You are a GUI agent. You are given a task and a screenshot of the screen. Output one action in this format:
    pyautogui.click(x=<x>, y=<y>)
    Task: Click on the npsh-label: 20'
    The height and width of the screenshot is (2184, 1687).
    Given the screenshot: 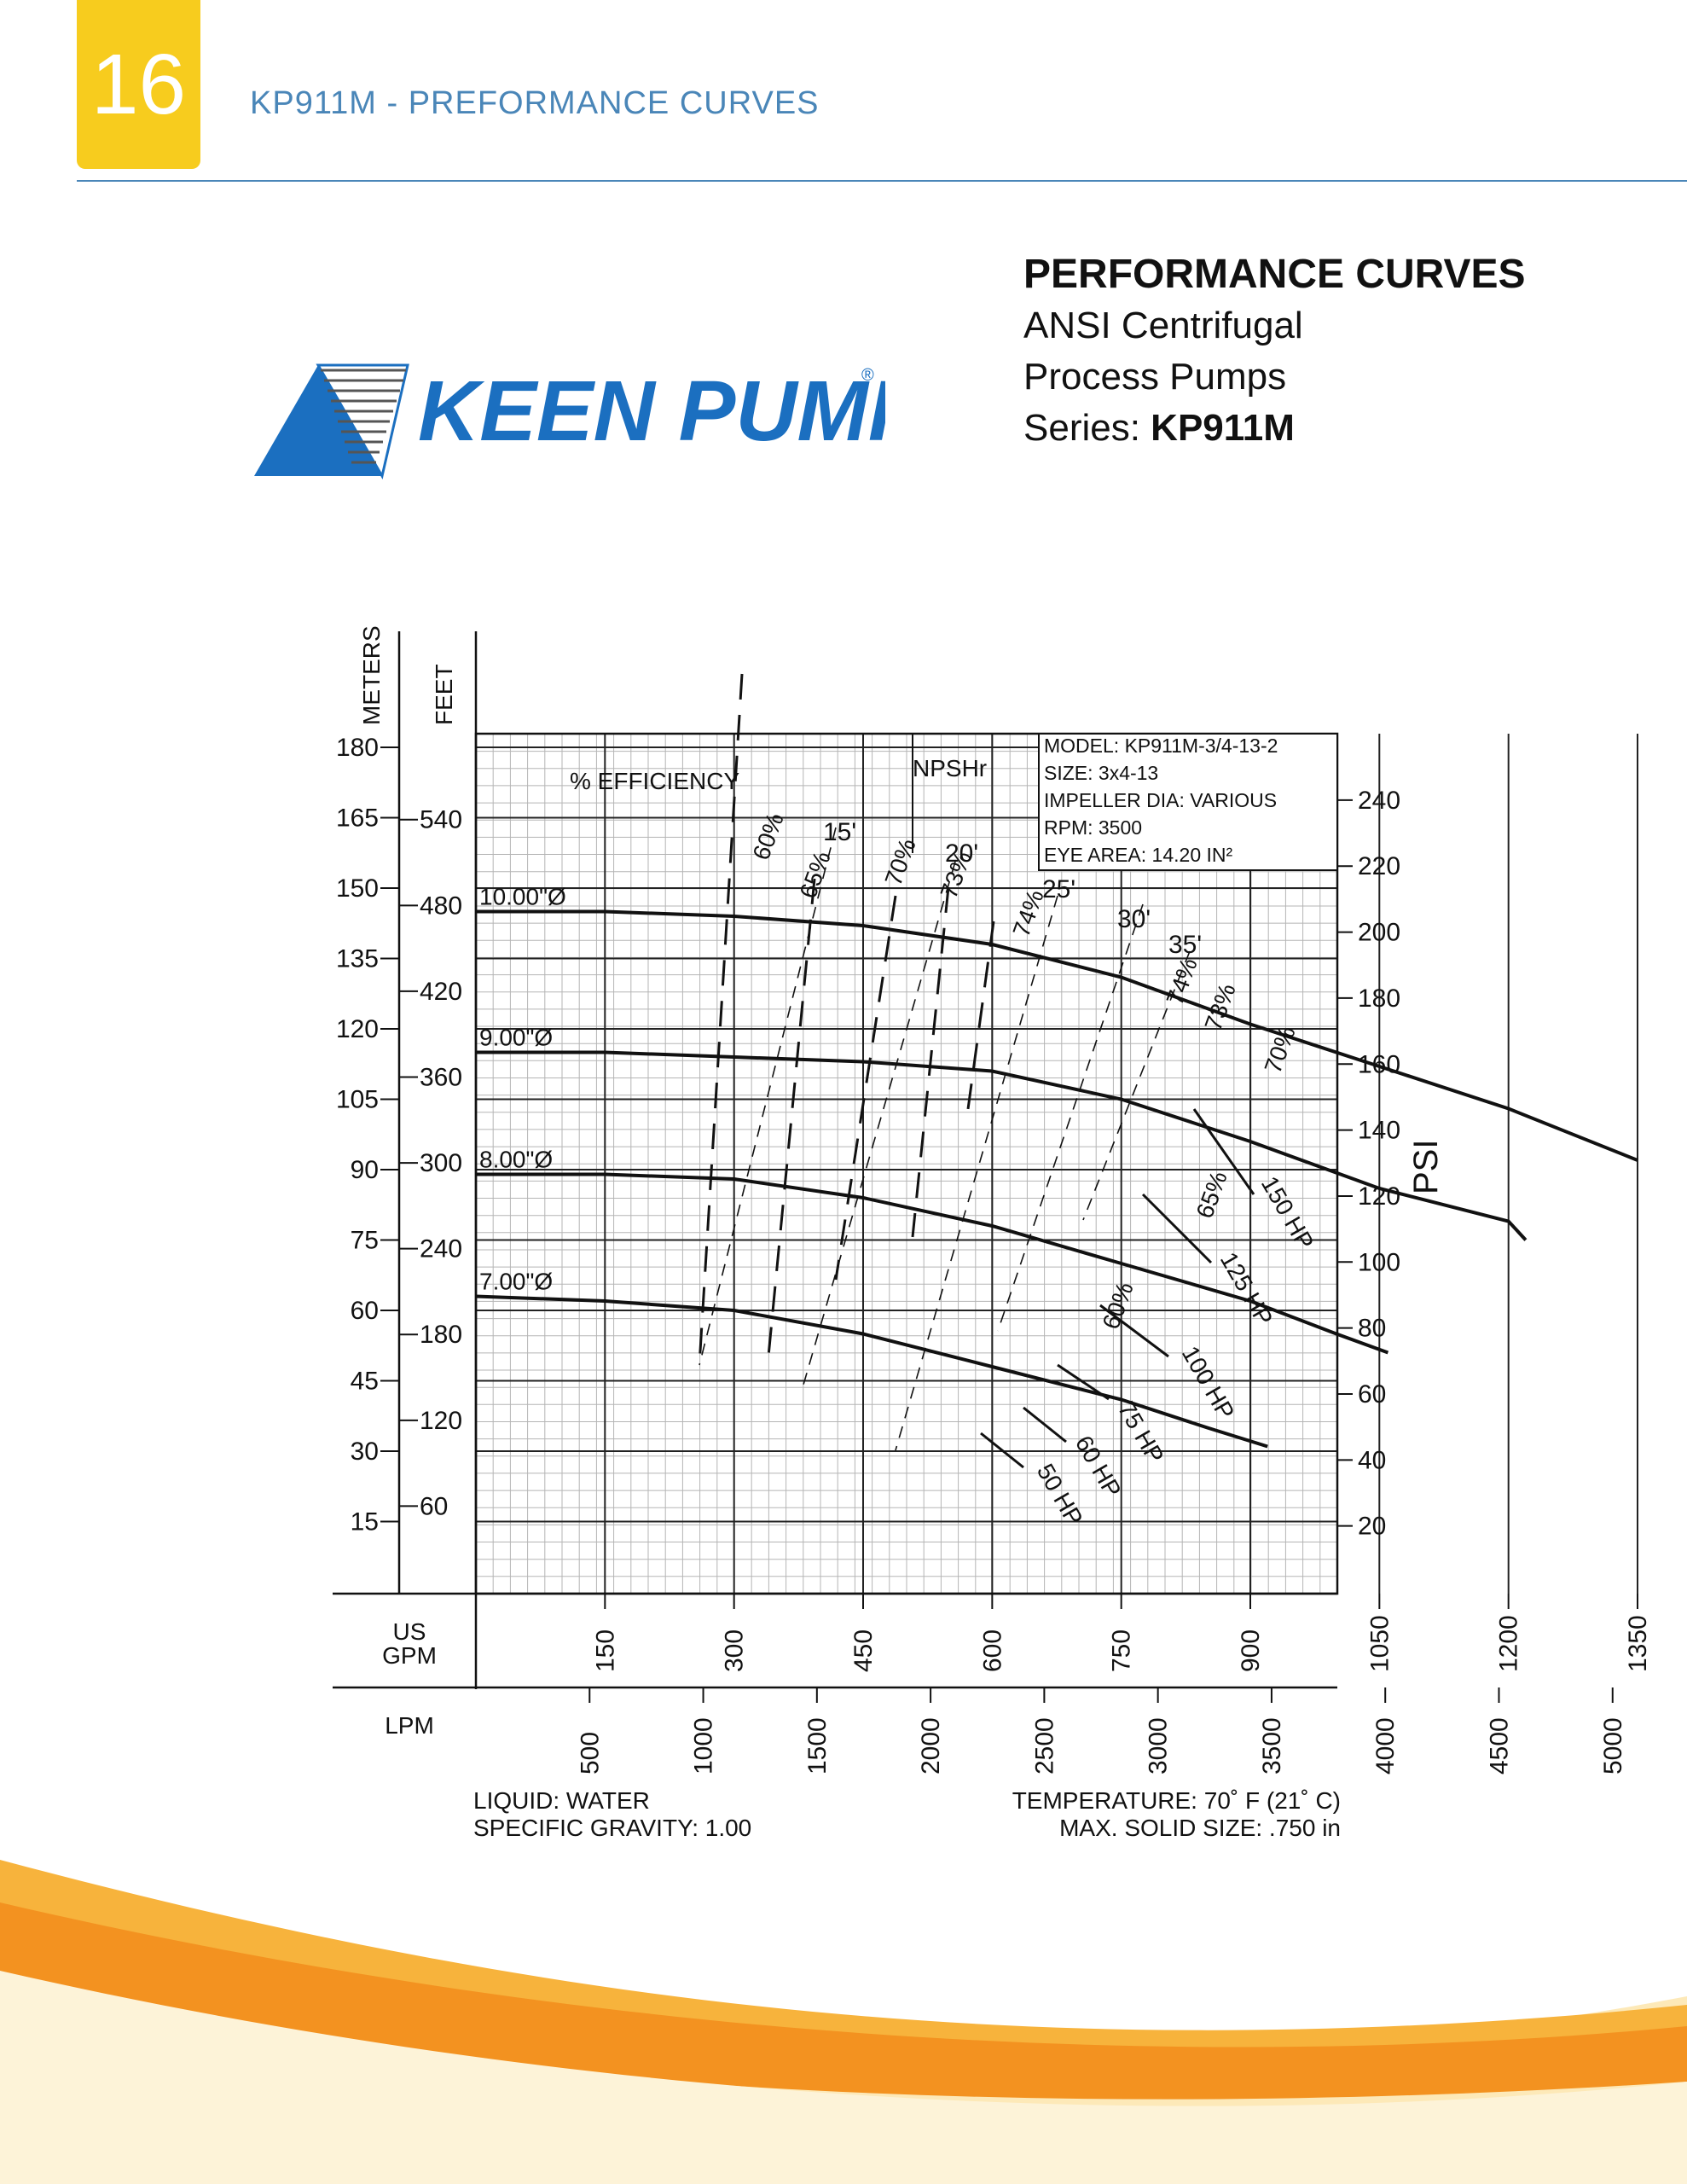 What is the action you would take?
    pyautogui.click(x=962, y=854)
    